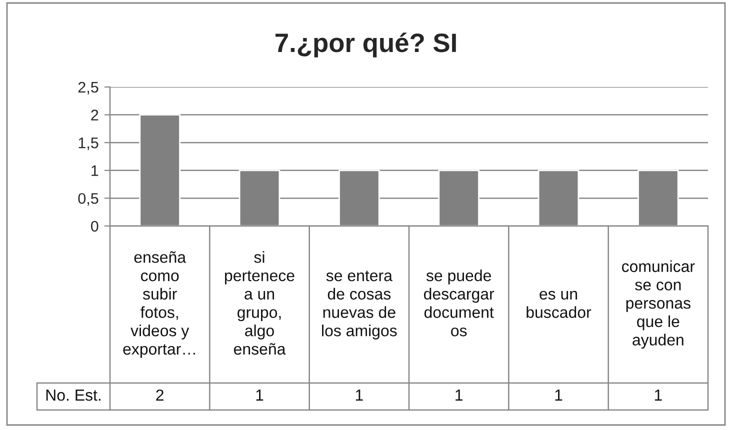 This screenshot has width=732, height=430. What do you see at coordinates (88, 144) in the screenshot?
I see `y-tick-label: 1,5` at bounding box center [88, 144].